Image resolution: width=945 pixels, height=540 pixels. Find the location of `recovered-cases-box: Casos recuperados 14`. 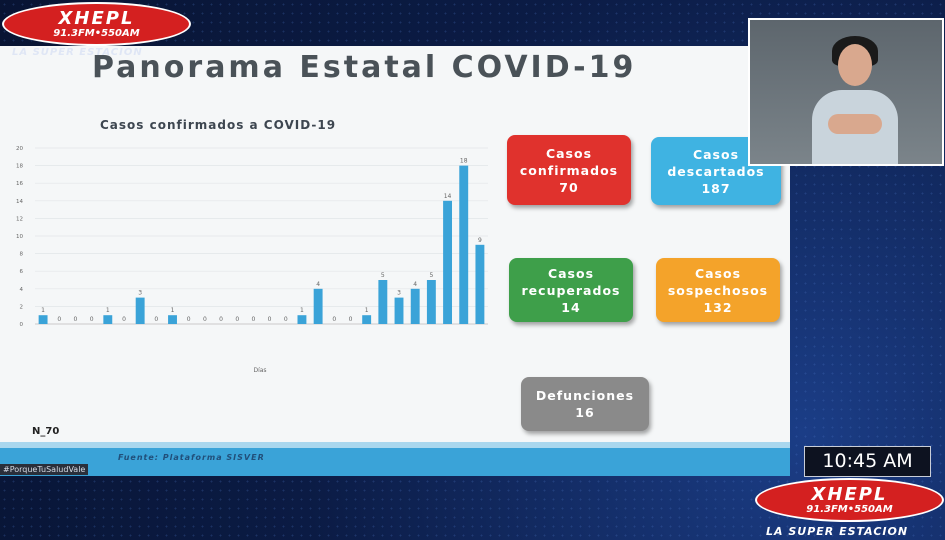

recovered-cases-box: Casos recuperados 14 is located at coordinates (571, 290).